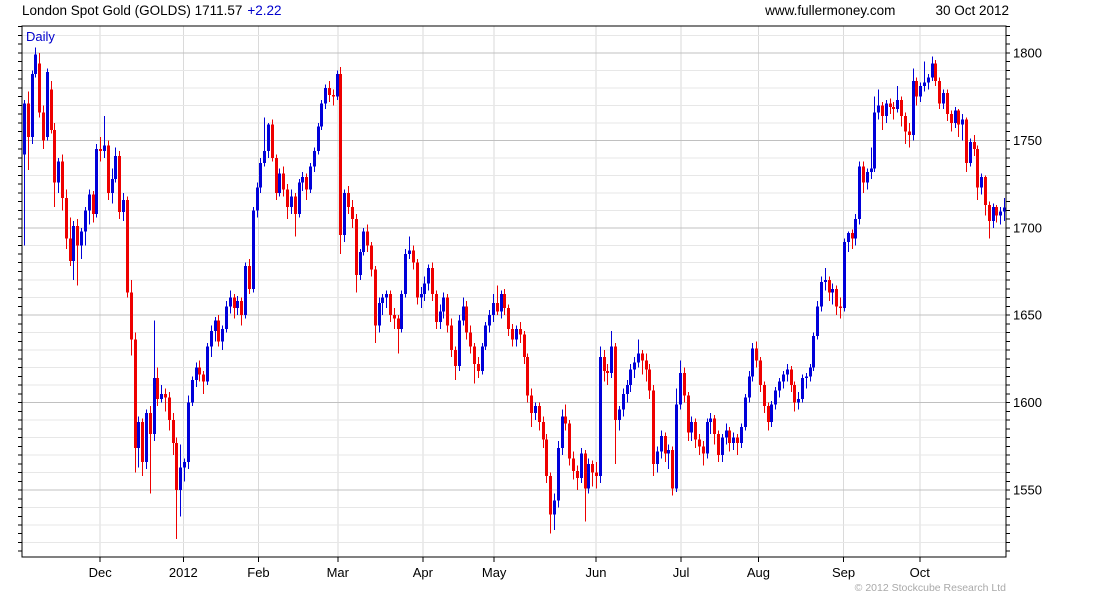  What do you see at coordinates (264, 10) in the screenshot?
I see `price-change: +2.22` at bounding box center [264, 10].